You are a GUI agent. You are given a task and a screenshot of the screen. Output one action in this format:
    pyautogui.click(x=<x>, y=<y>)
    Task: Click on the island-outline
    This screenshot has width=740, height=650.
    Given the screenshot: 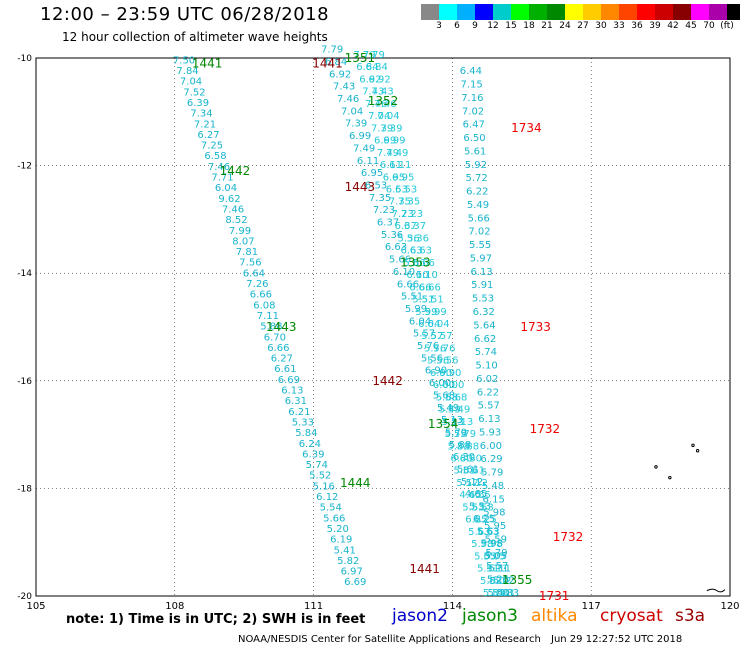 What is the action you would take?
    pyautogui.click(x=693, y=445)
    